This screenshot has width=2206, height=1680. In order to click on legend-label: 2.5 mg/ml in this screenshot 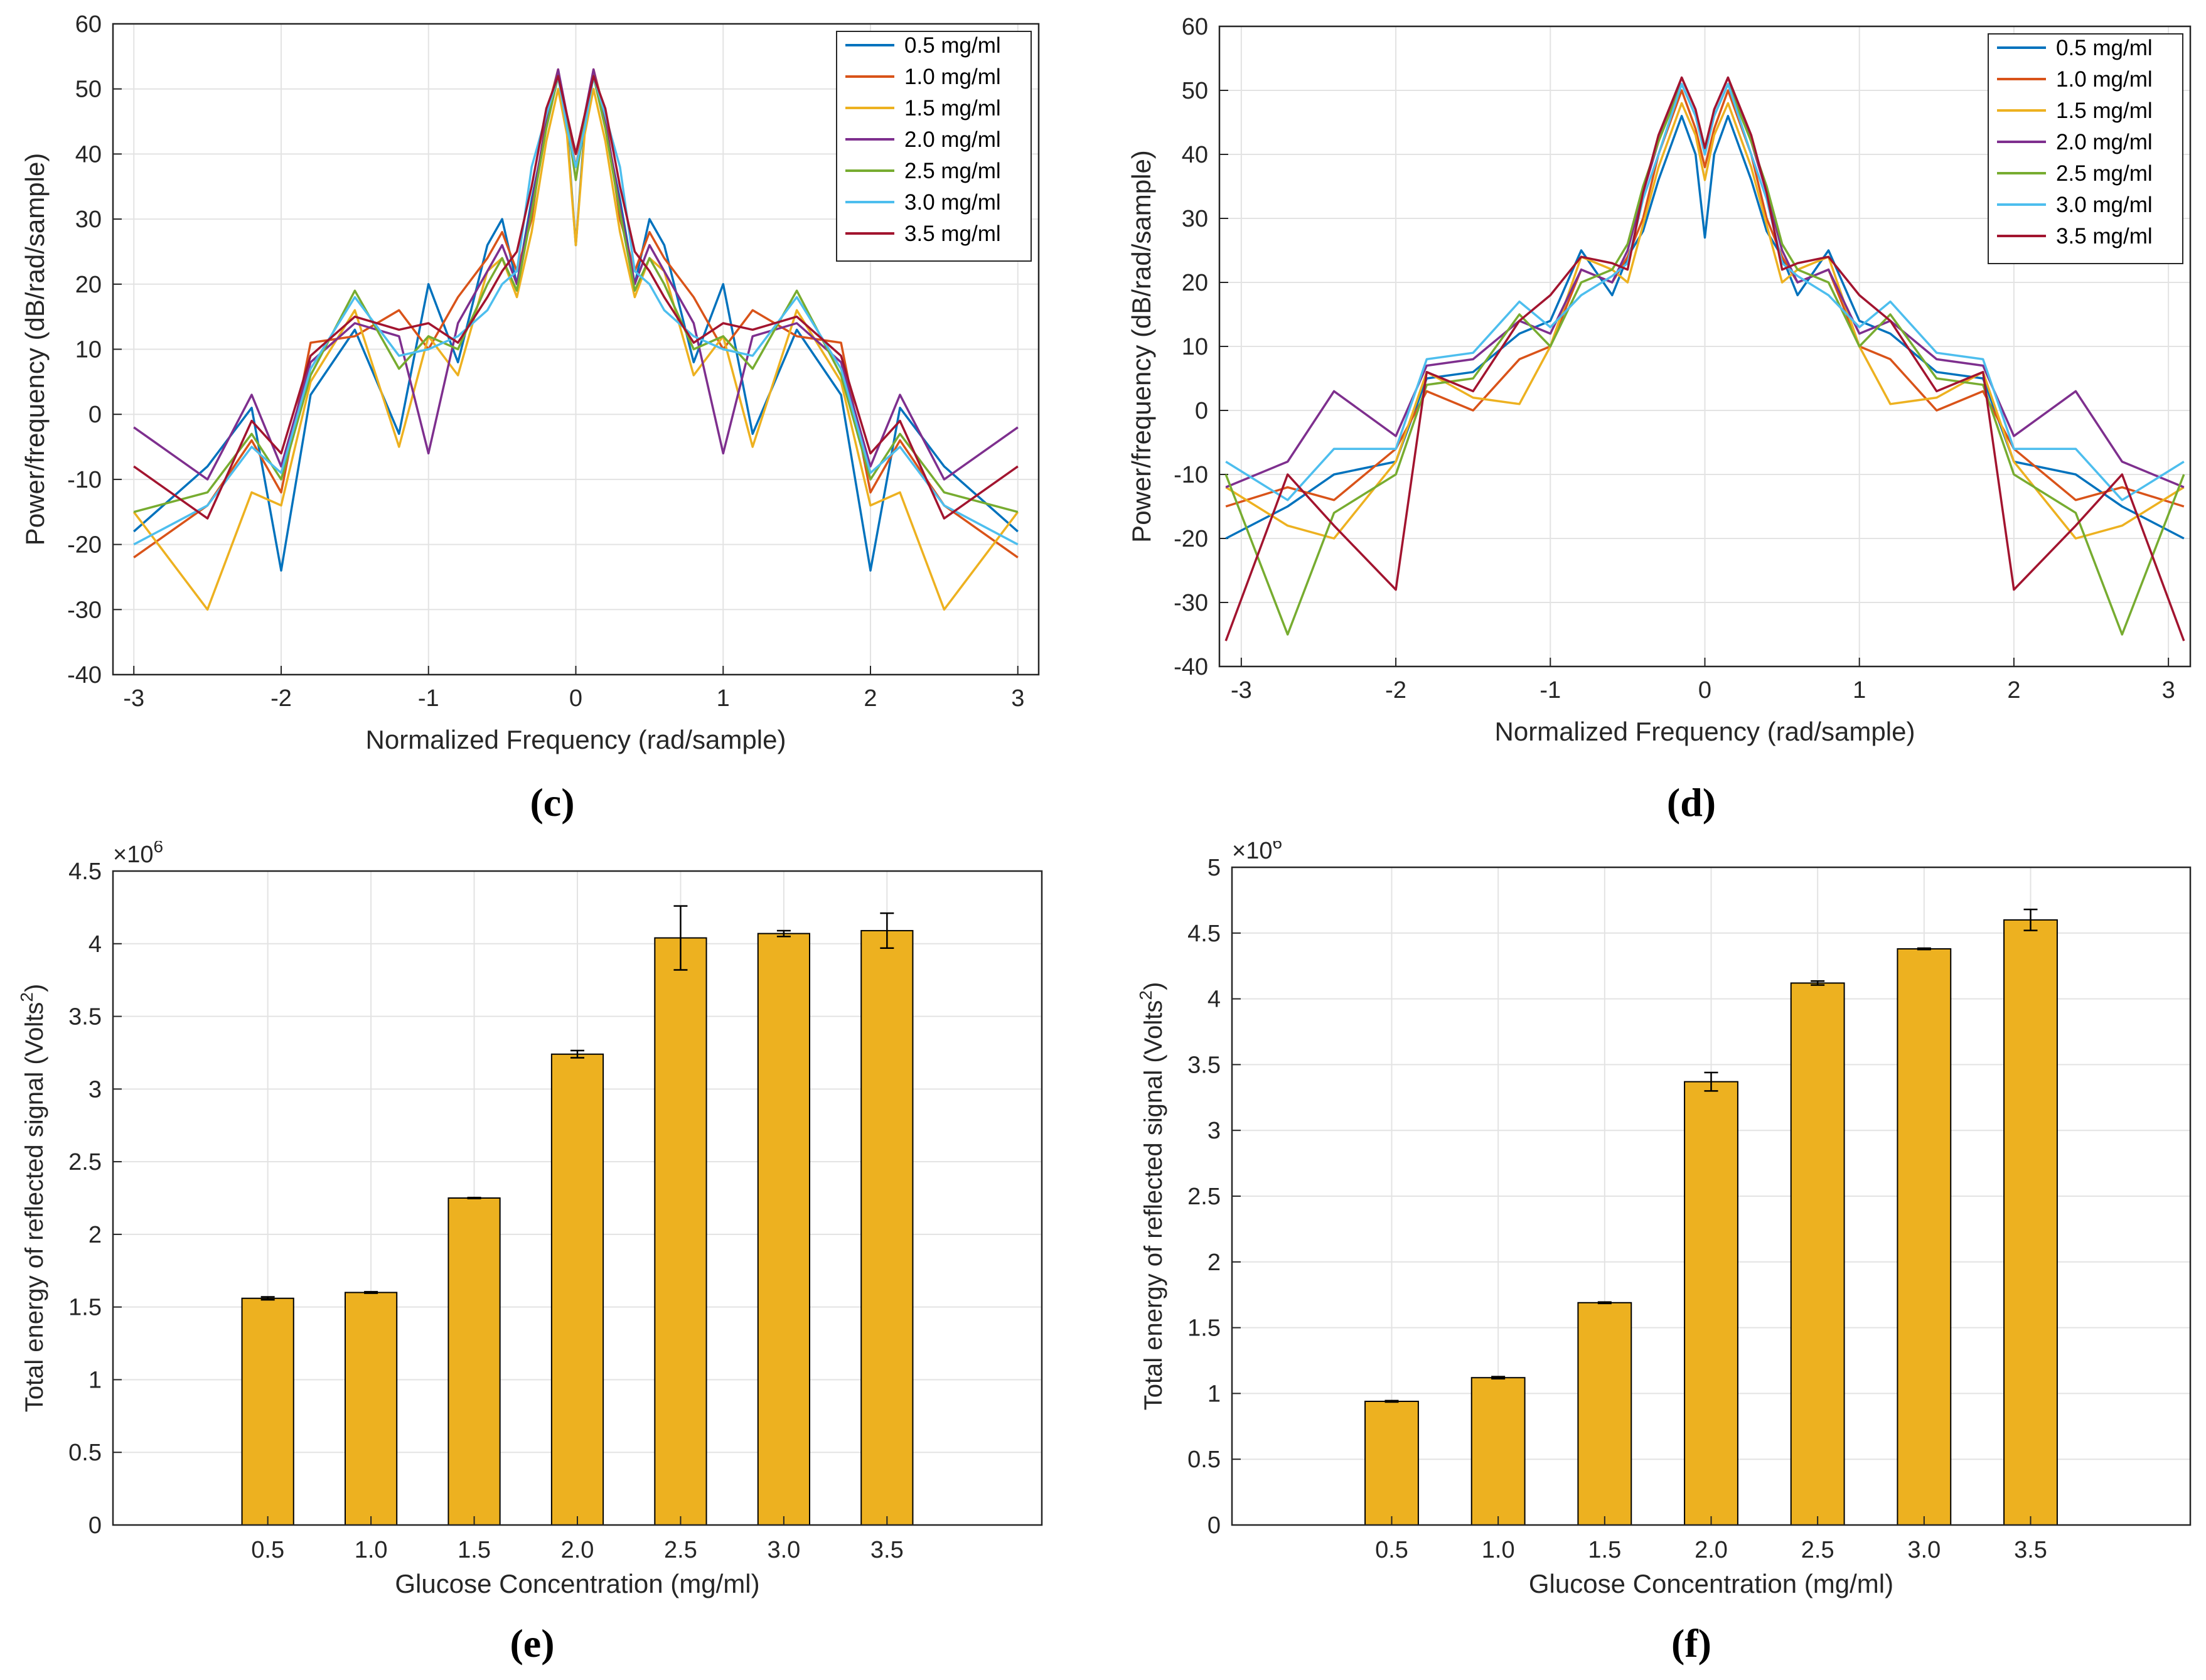, I will do `click(952, 171)`.